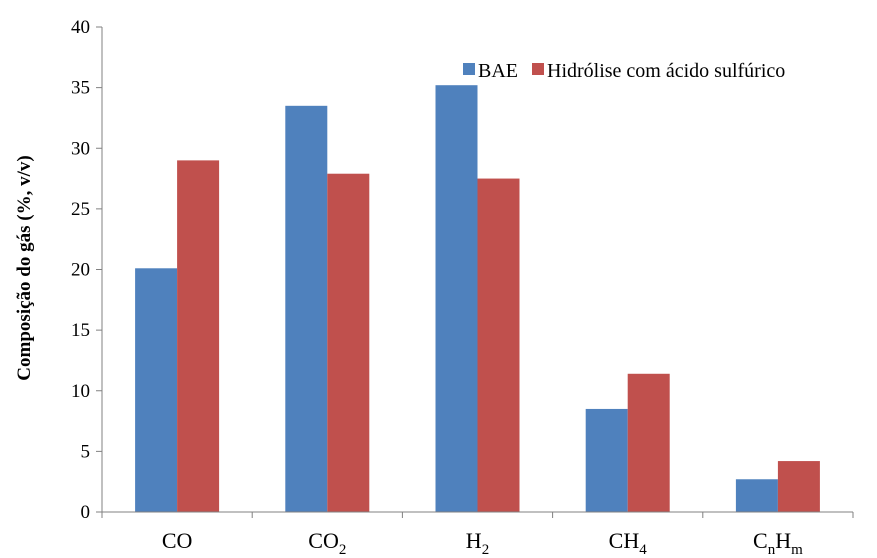  Describe the element at coordinates (80, 330) in the screenshot. I see `y-tick-label: 15` at that location.